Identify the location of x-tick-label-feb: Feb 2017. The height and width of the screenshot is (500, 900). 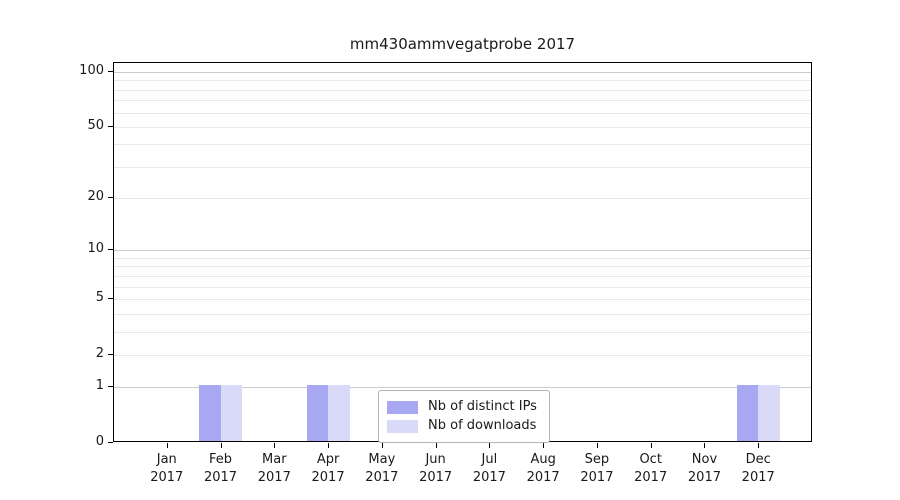
(221, 469).